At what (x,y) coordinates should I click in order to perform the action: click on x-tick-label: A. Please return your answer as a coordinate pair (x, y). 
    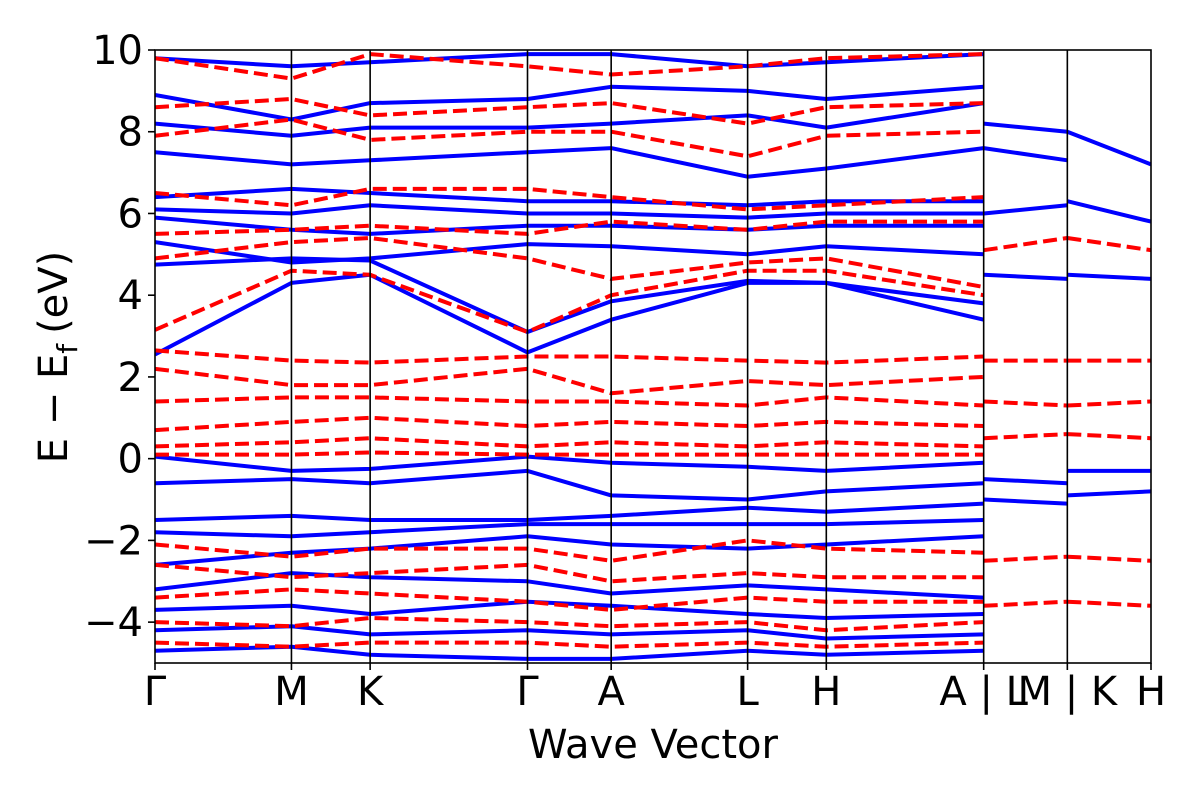
    Looking at the image, I should click on (611, 692).